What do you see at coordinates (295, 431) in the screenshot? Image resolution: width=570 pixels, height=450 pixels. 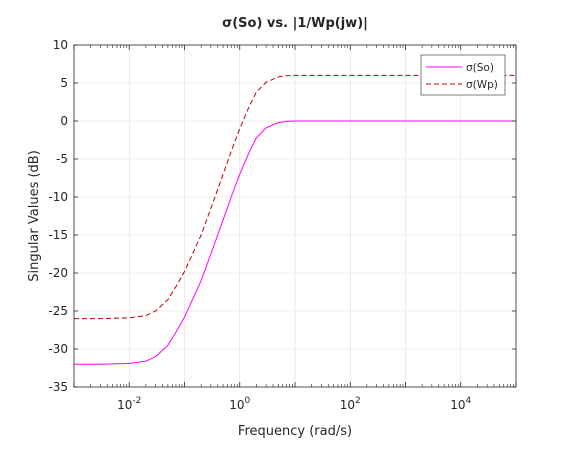 I see `x-axis-label: Frequency (rad/s)` at bounding box center [295, 431].